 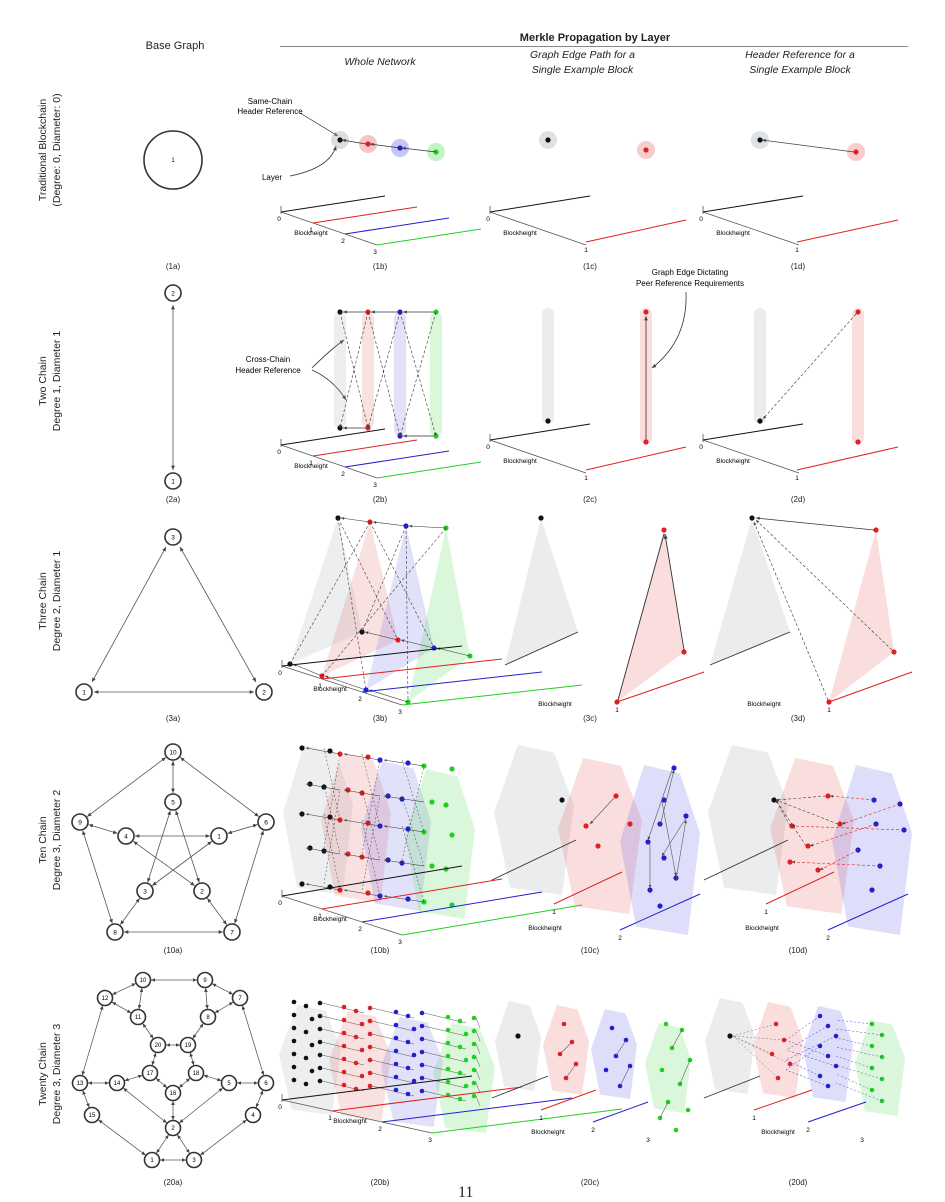 I want to click on col-header-ref-line2: Single Example Block, so click(x=800, y=70).